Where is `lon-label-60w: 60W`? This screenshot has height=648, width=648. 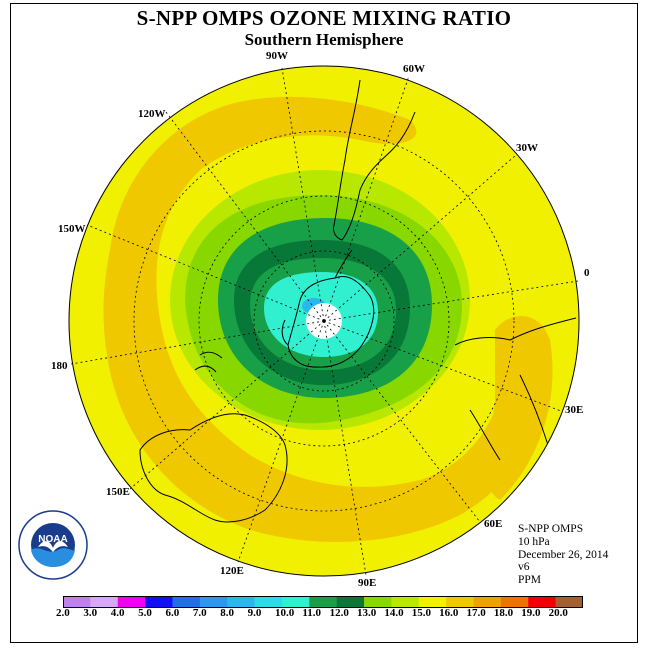
lon-label-60w: 60W is located at coordinates (414, 69).